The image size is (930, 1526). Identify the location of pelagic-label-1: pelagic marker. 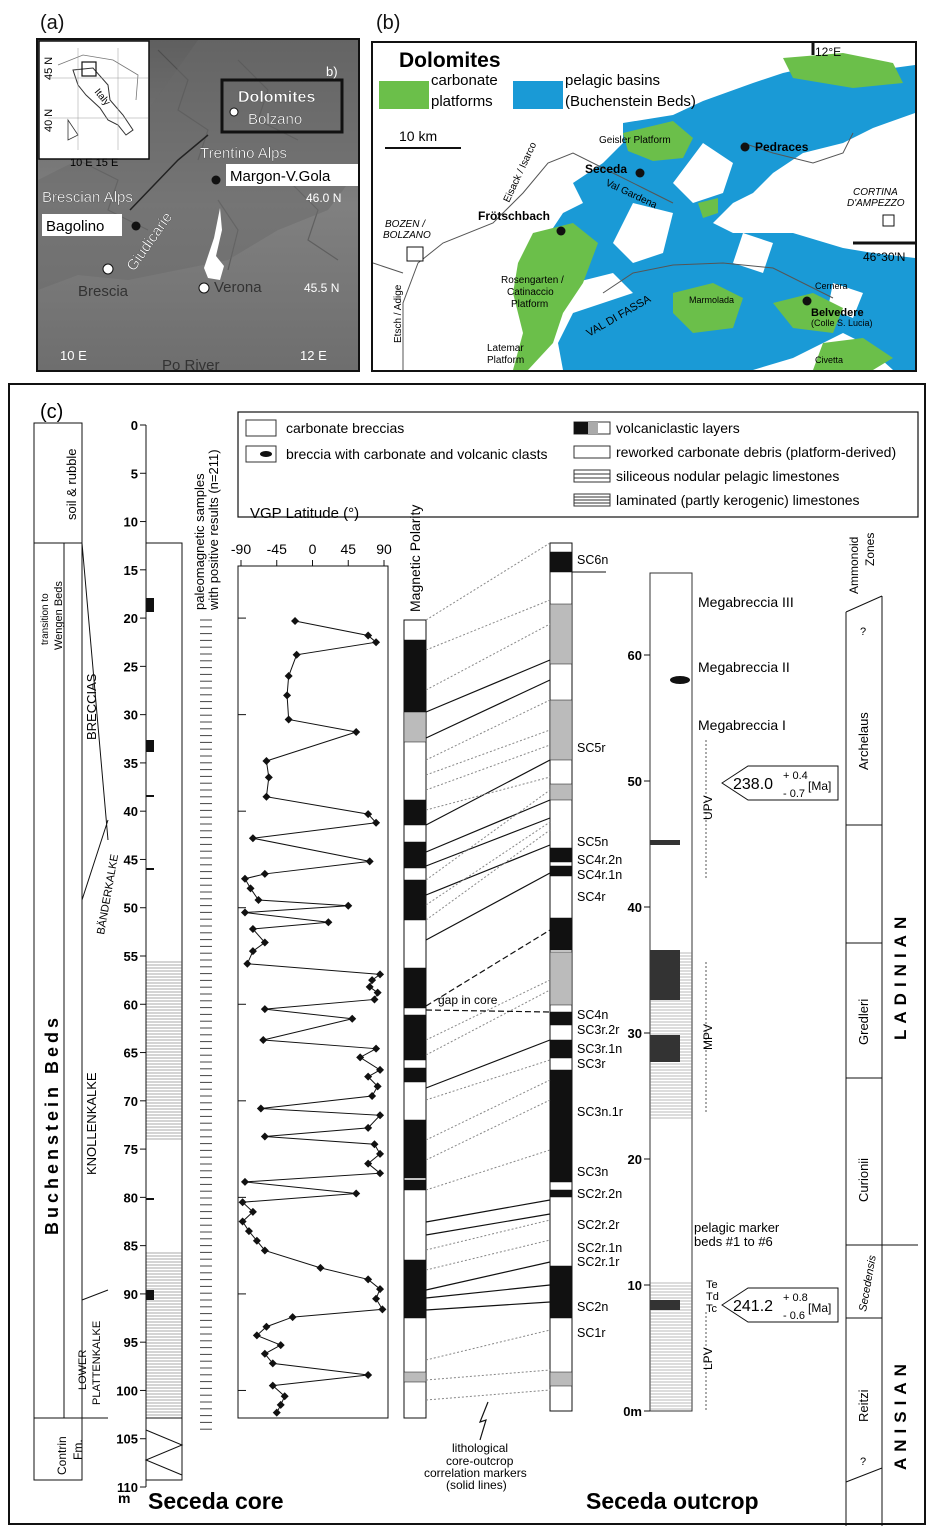
(737, 1227).